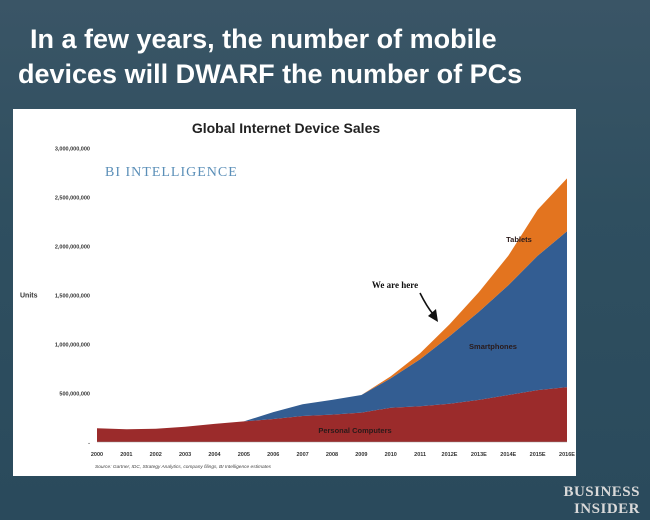  I want to click on series-area-personal-computers, so click(332, 414).